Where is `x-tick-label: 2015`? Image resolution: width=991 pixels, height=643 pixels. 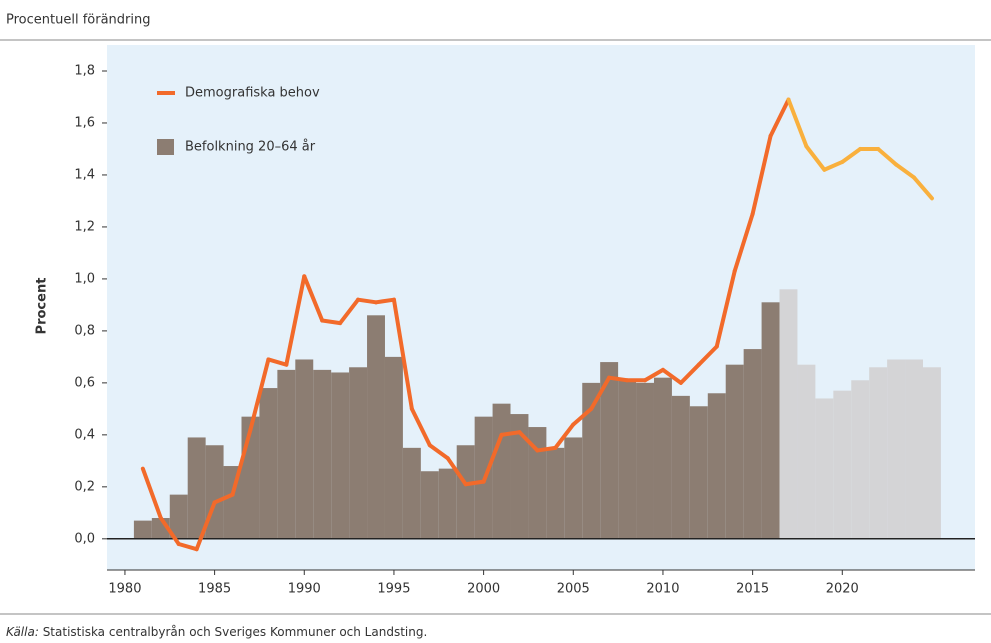 x-tick-label: 2015 is located at coordinates (752, 589).